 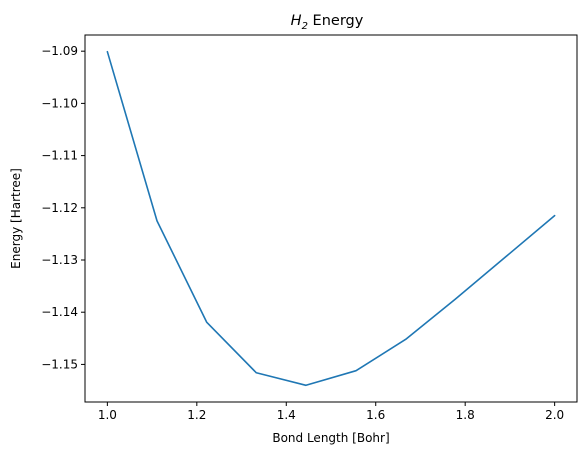 I want to click on chart-title-suffix: Energy, so click(x=336, y=21).